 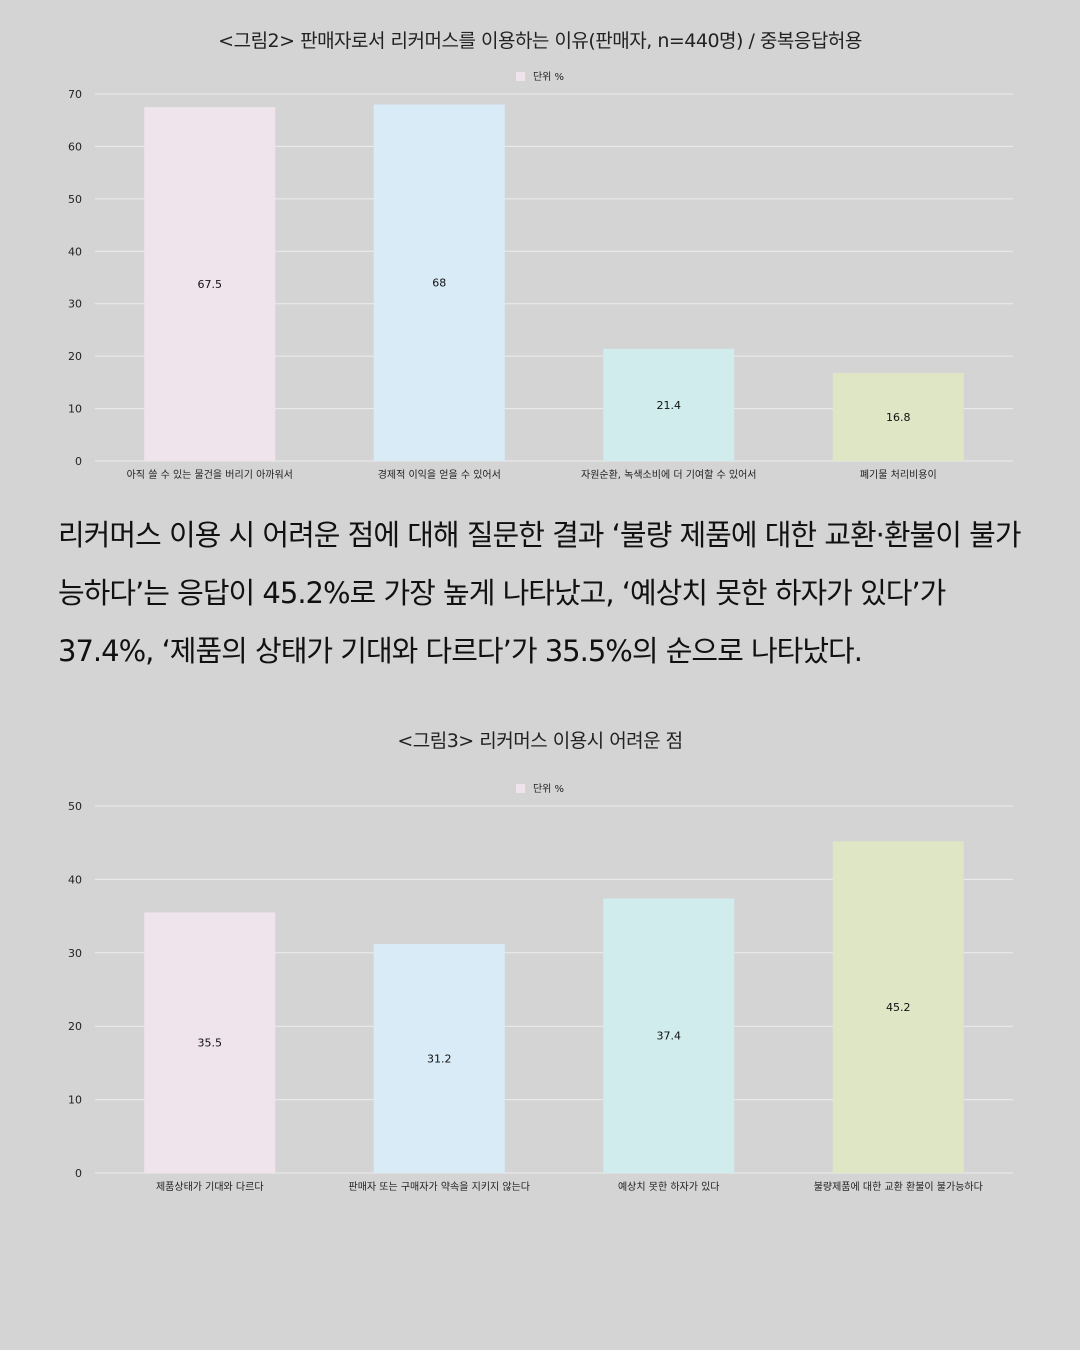 I want to click on chart-1-ytick-label: 30, so click(x=75, y=304).